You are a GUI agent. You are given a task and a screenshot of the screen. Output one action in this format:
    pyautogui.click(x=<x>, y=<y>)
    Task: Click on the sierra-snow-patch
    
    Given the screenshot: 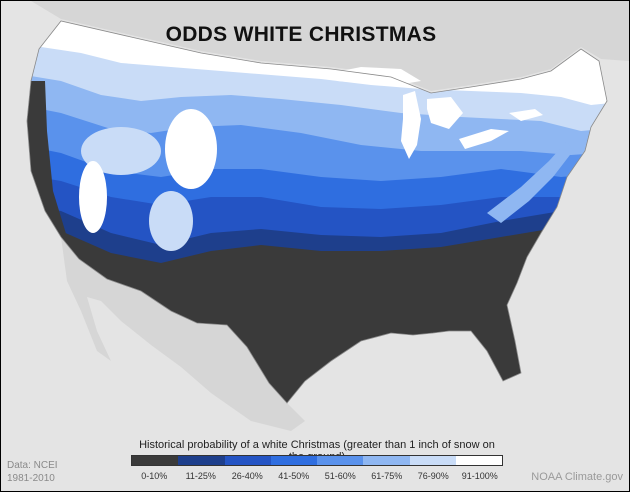 What is the action you would take?
    pyautogui.click(x=93, y=197)
    